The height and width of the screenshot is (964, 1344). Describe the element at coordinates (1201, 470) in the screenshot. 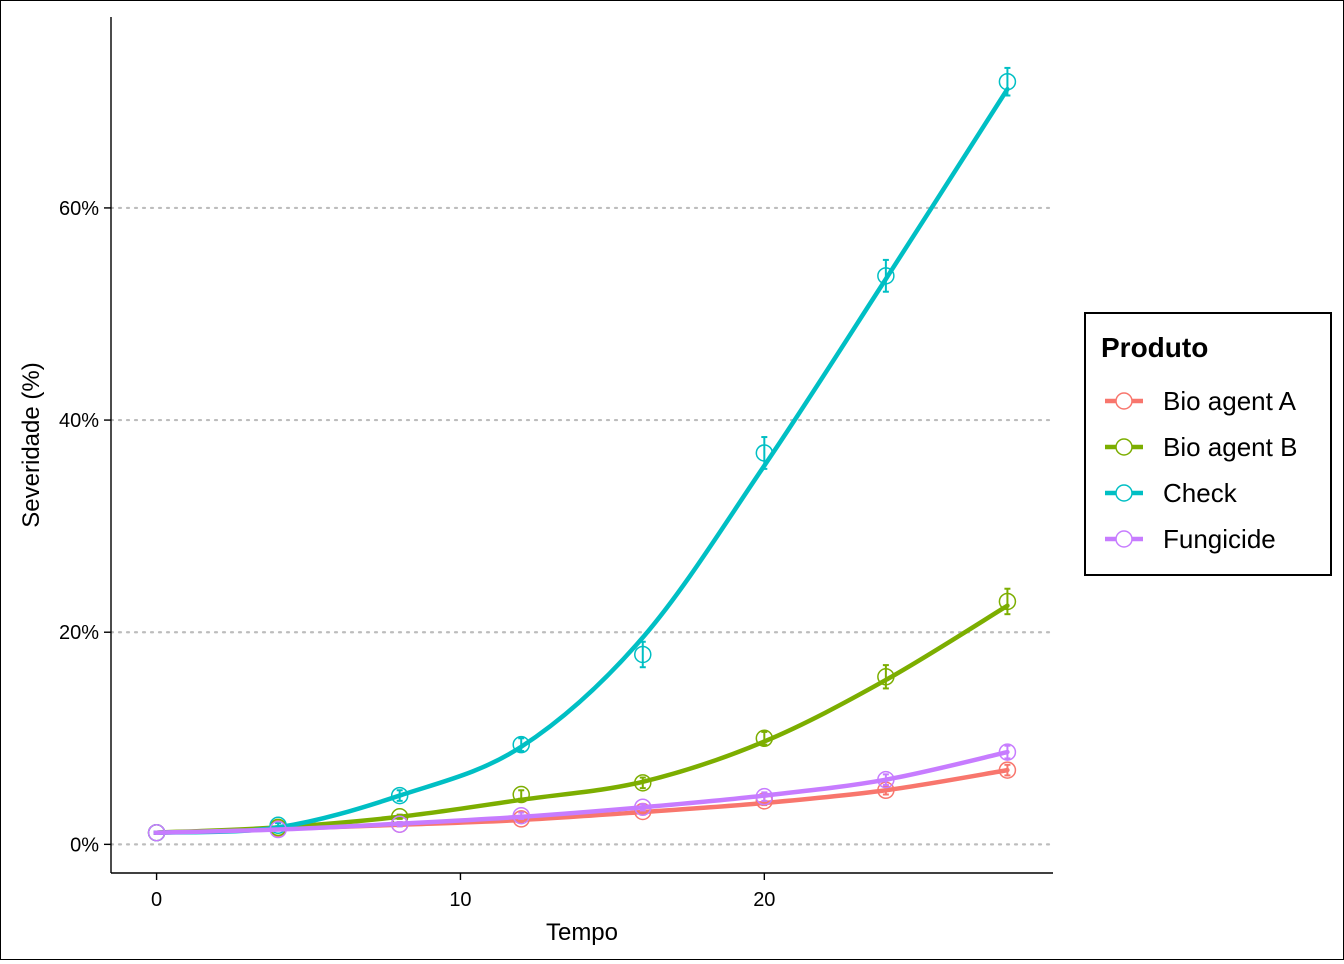

I see `legend-items: Bio agent A Bio agent B Check Fungicide` at that location.